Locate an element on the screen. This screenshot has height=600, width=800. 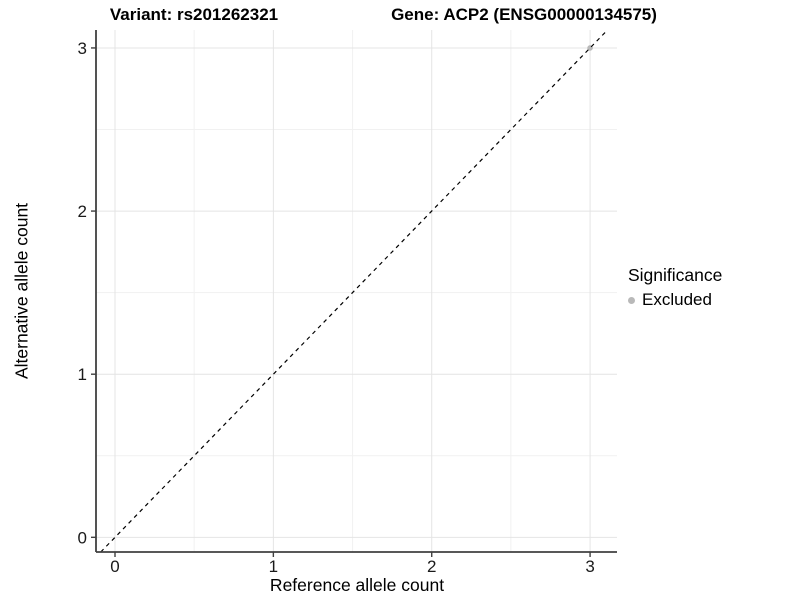
legend-item-label: Excluded is located at coordinates (677, 299).